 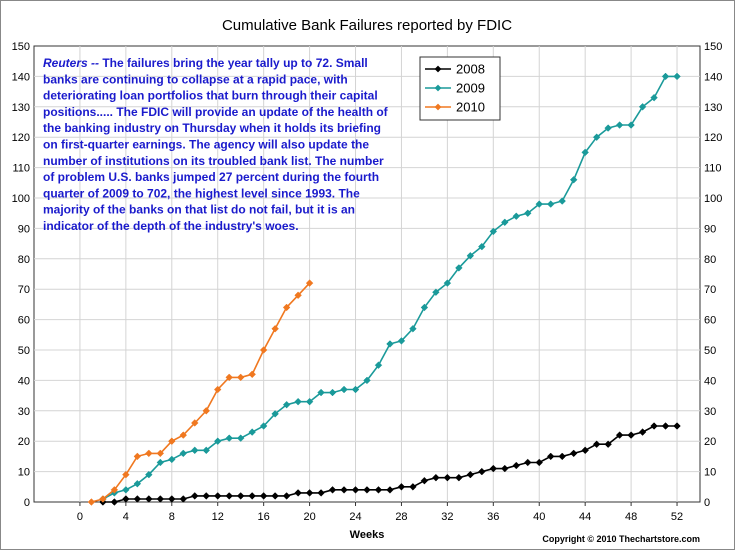 I want to click on y-tick-label-right: 70, so click(x=710, y=290).